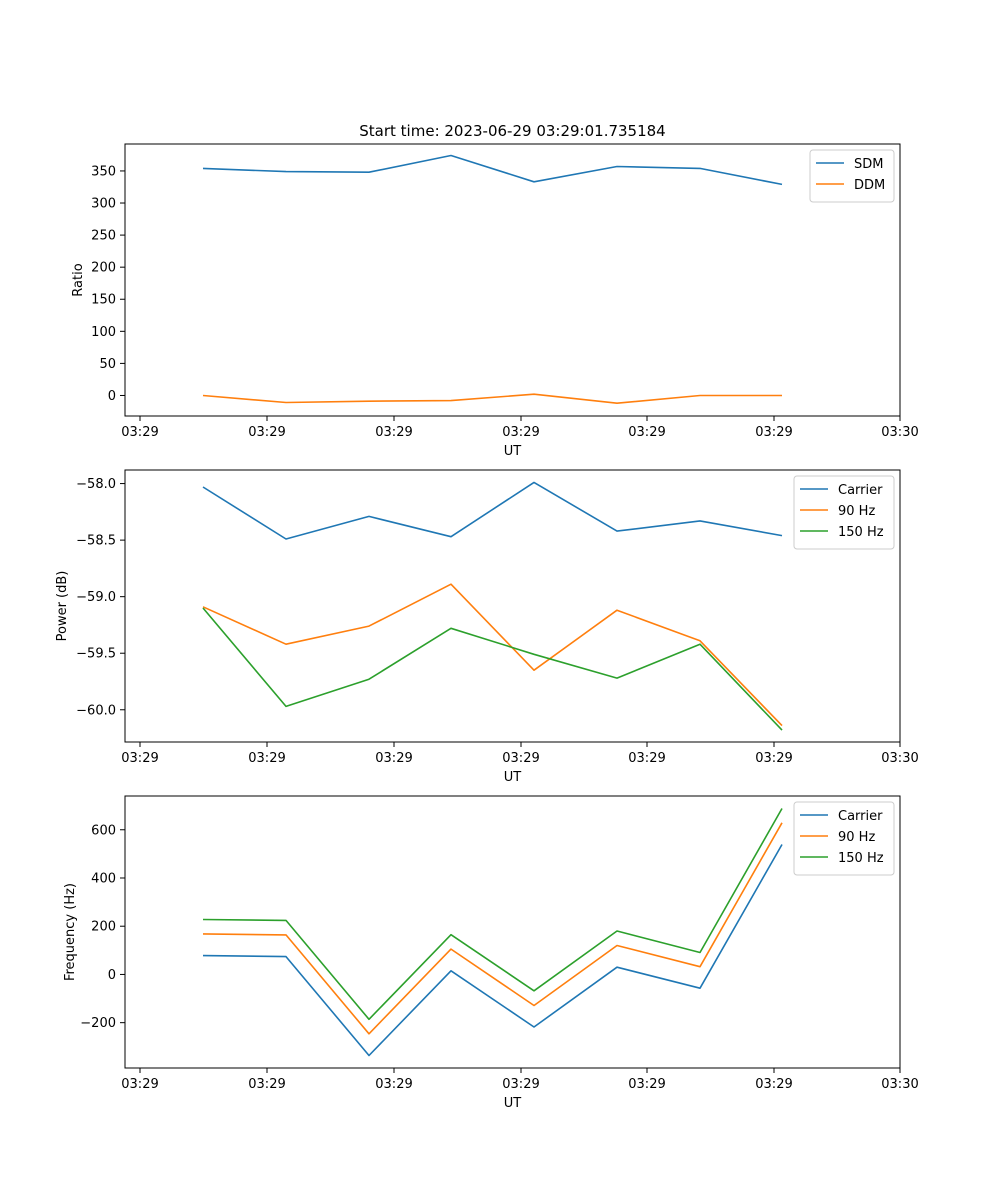 This screenshot has width=1000, height=1200. Describe the element at coordinates (107, 364) in the screenshot. I see `y-tick-label: 50` at that location.